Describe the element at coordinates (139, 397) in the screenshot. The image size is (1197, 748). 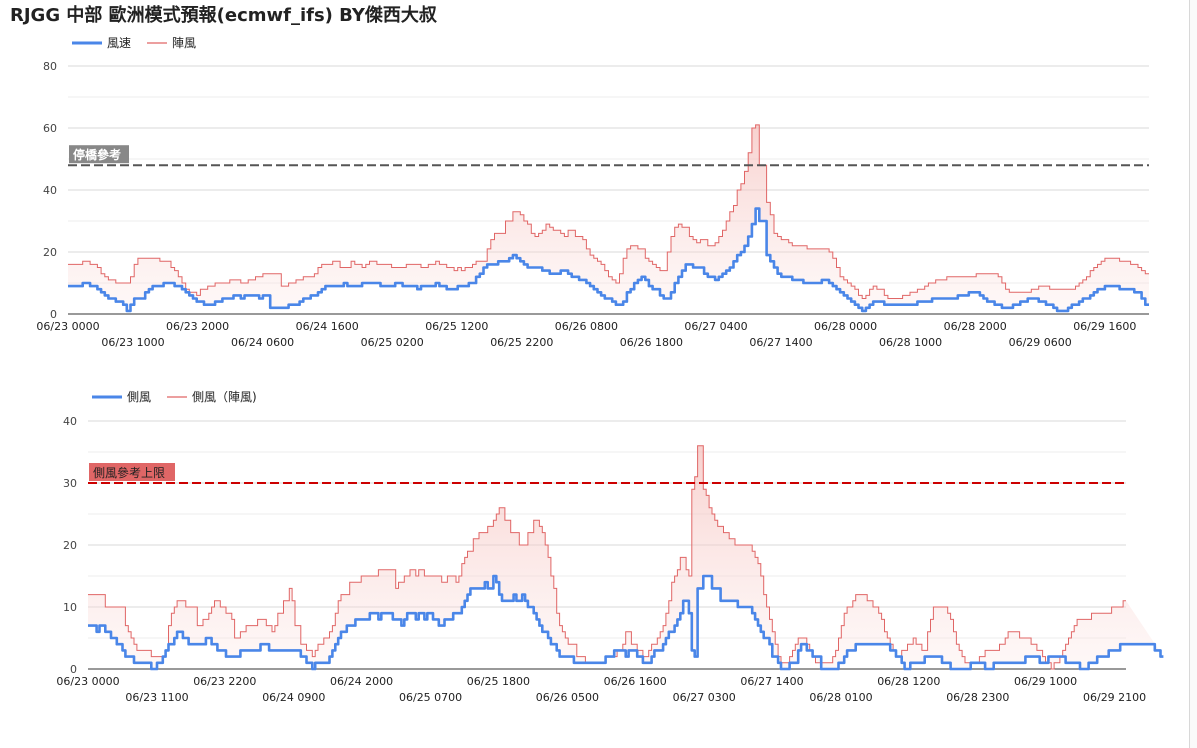
I see `legend-label-speed: 側風` at that location.